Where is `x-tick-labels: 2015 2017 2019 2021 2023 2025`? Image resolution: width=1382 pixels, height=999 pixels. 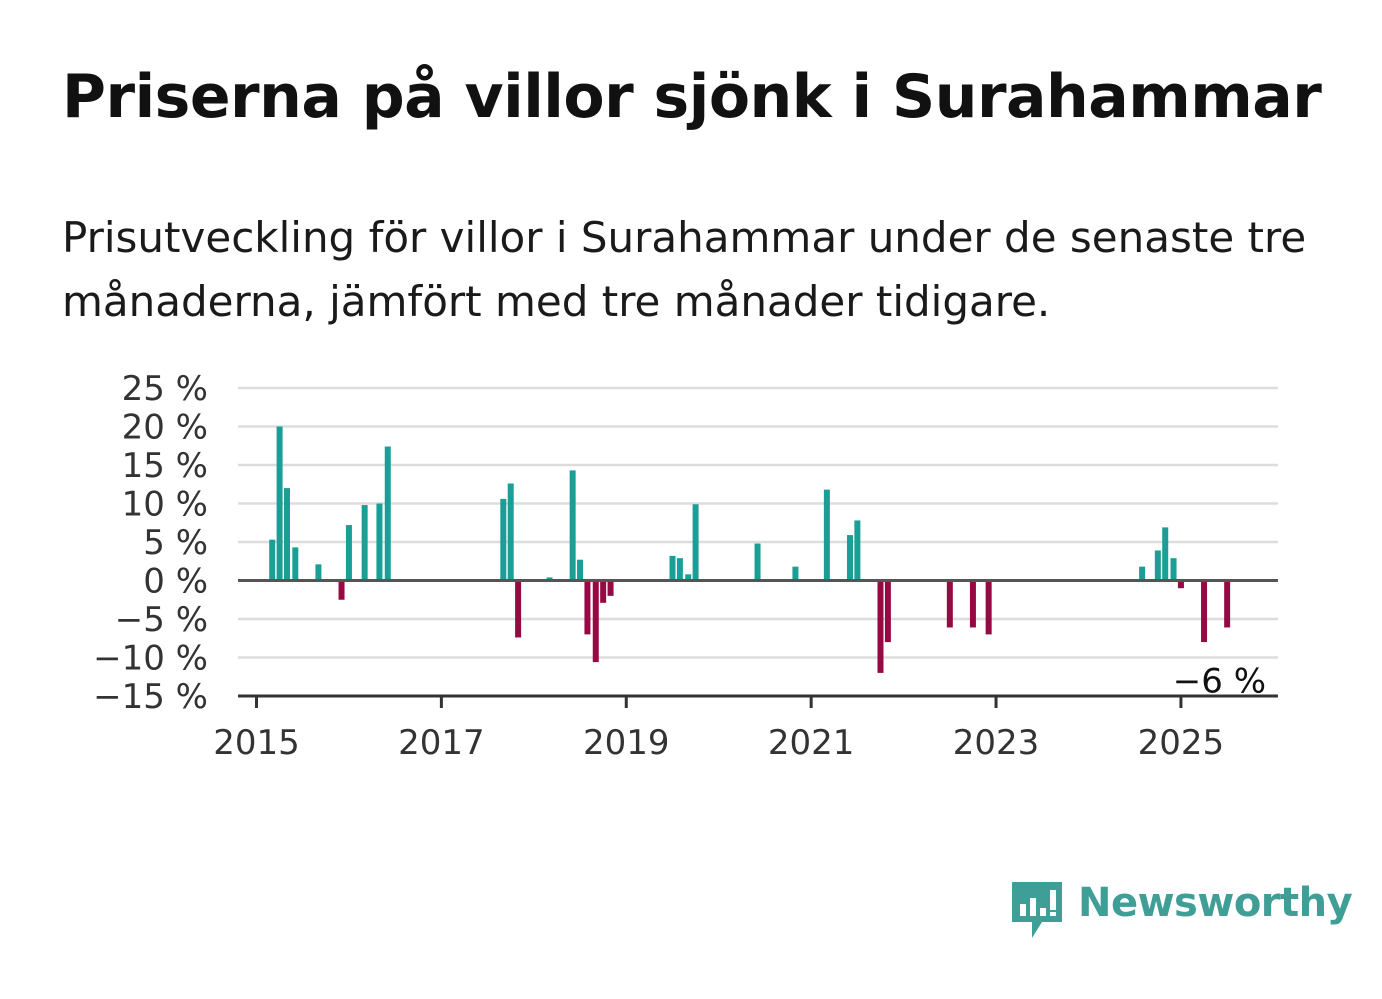 x-tick-labels: 2015 2017 2019 2021 2023 2025 is located at coordinates (718, 743).